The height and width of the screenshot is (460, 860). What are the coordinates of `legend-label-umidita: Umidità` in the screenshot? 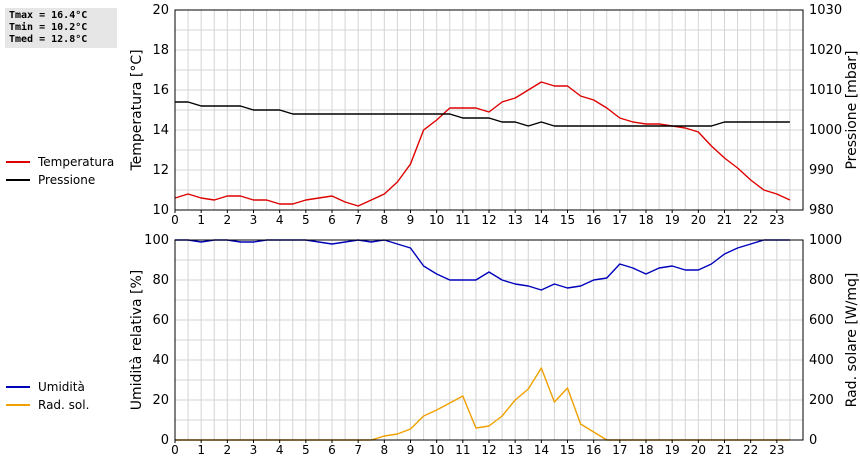 It's located at (61, 387).